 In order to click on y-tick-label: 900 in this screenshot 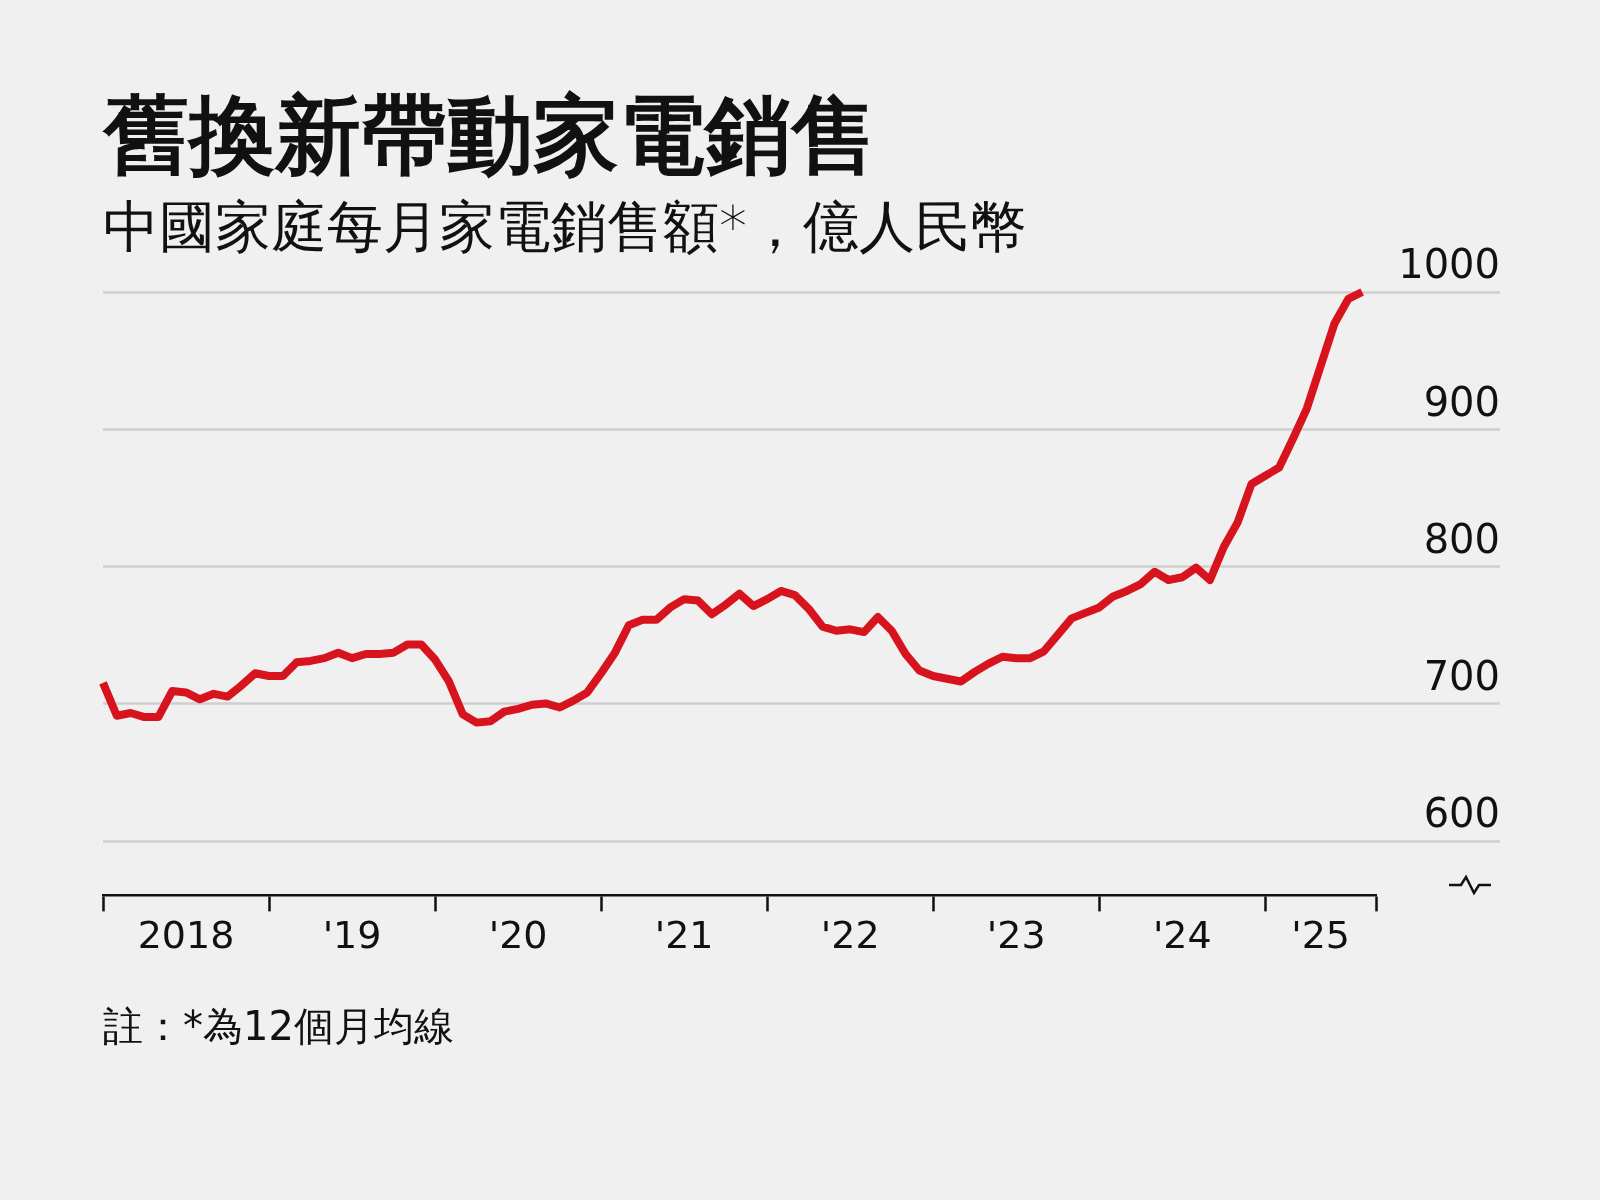, I will do `click(1461, 401)`.